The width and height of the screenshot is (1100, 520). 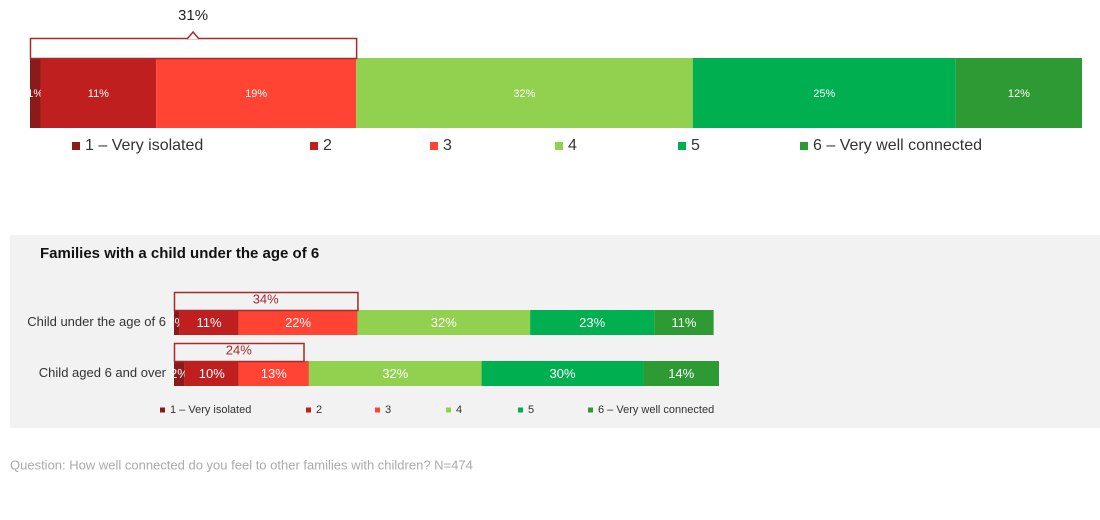 I want to click on value-label: 13%, so click(x=274, y=373).